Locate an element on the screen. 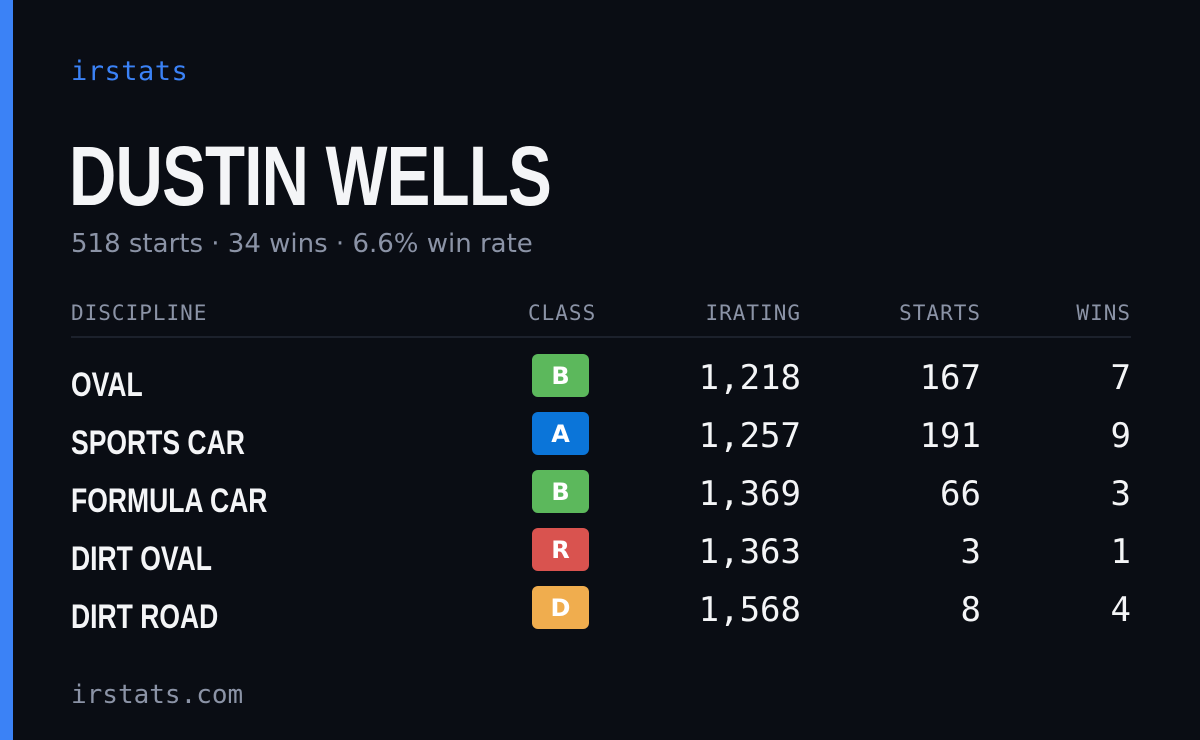 The height and width of the screenshot is (740, 1200). discipline-name: DIRT ROAD is located at coordinates (145, 617).